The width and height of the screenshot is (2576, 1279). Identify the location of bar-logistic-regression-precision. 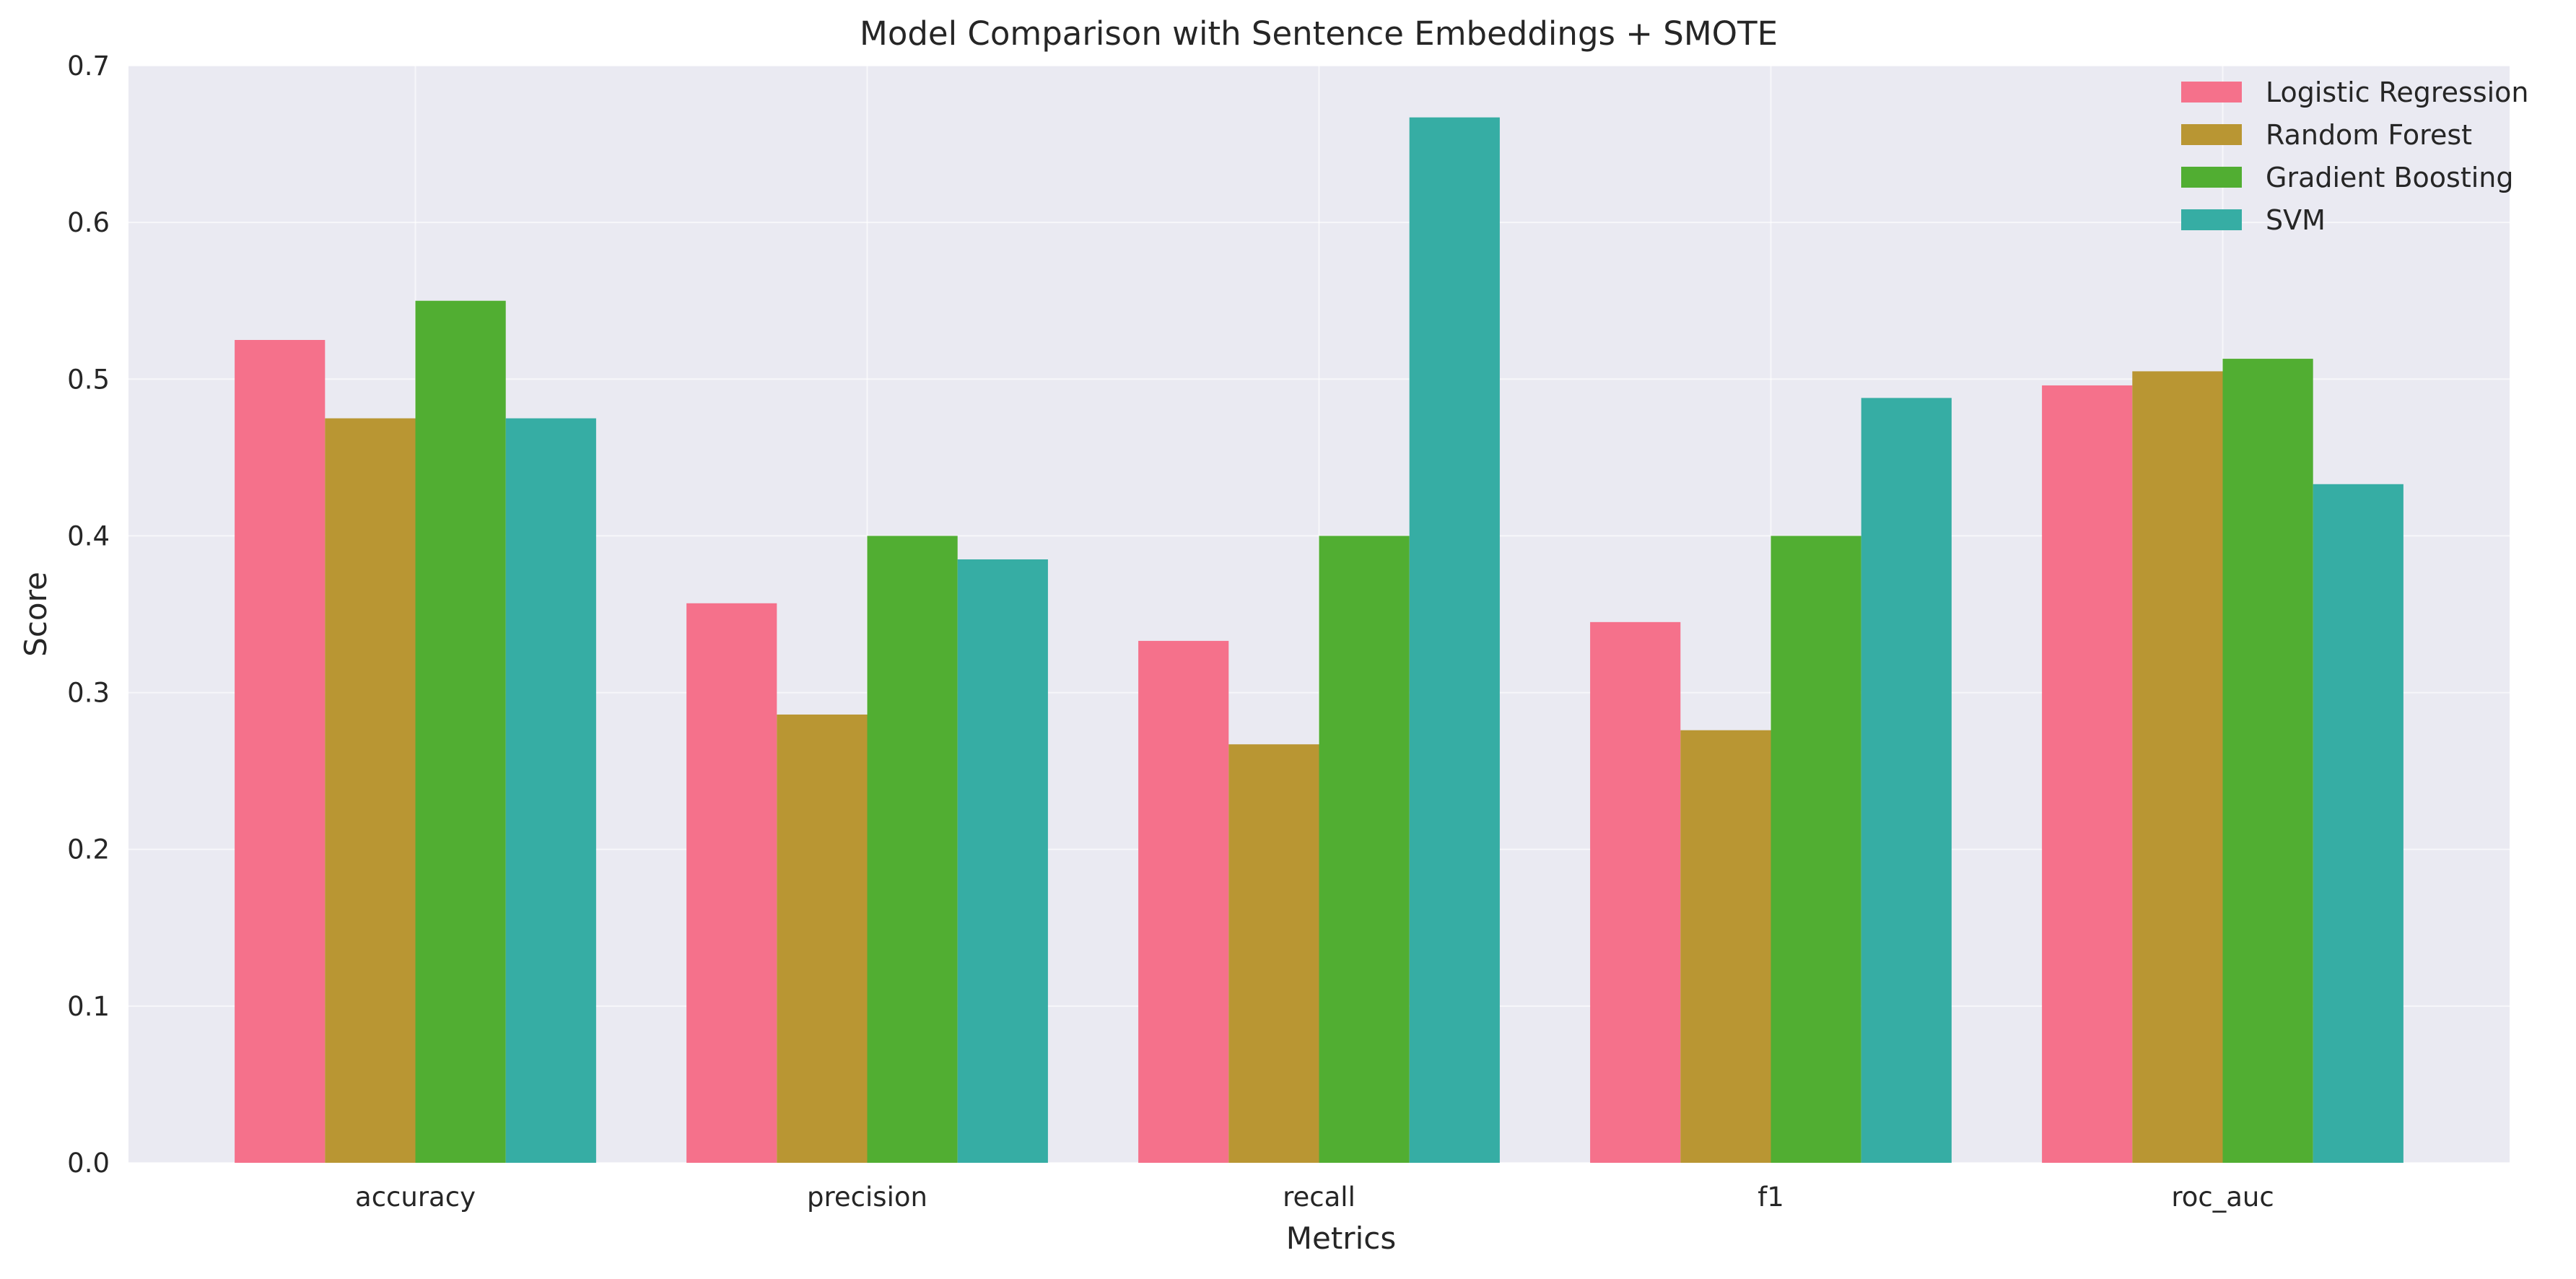
(731, 883).